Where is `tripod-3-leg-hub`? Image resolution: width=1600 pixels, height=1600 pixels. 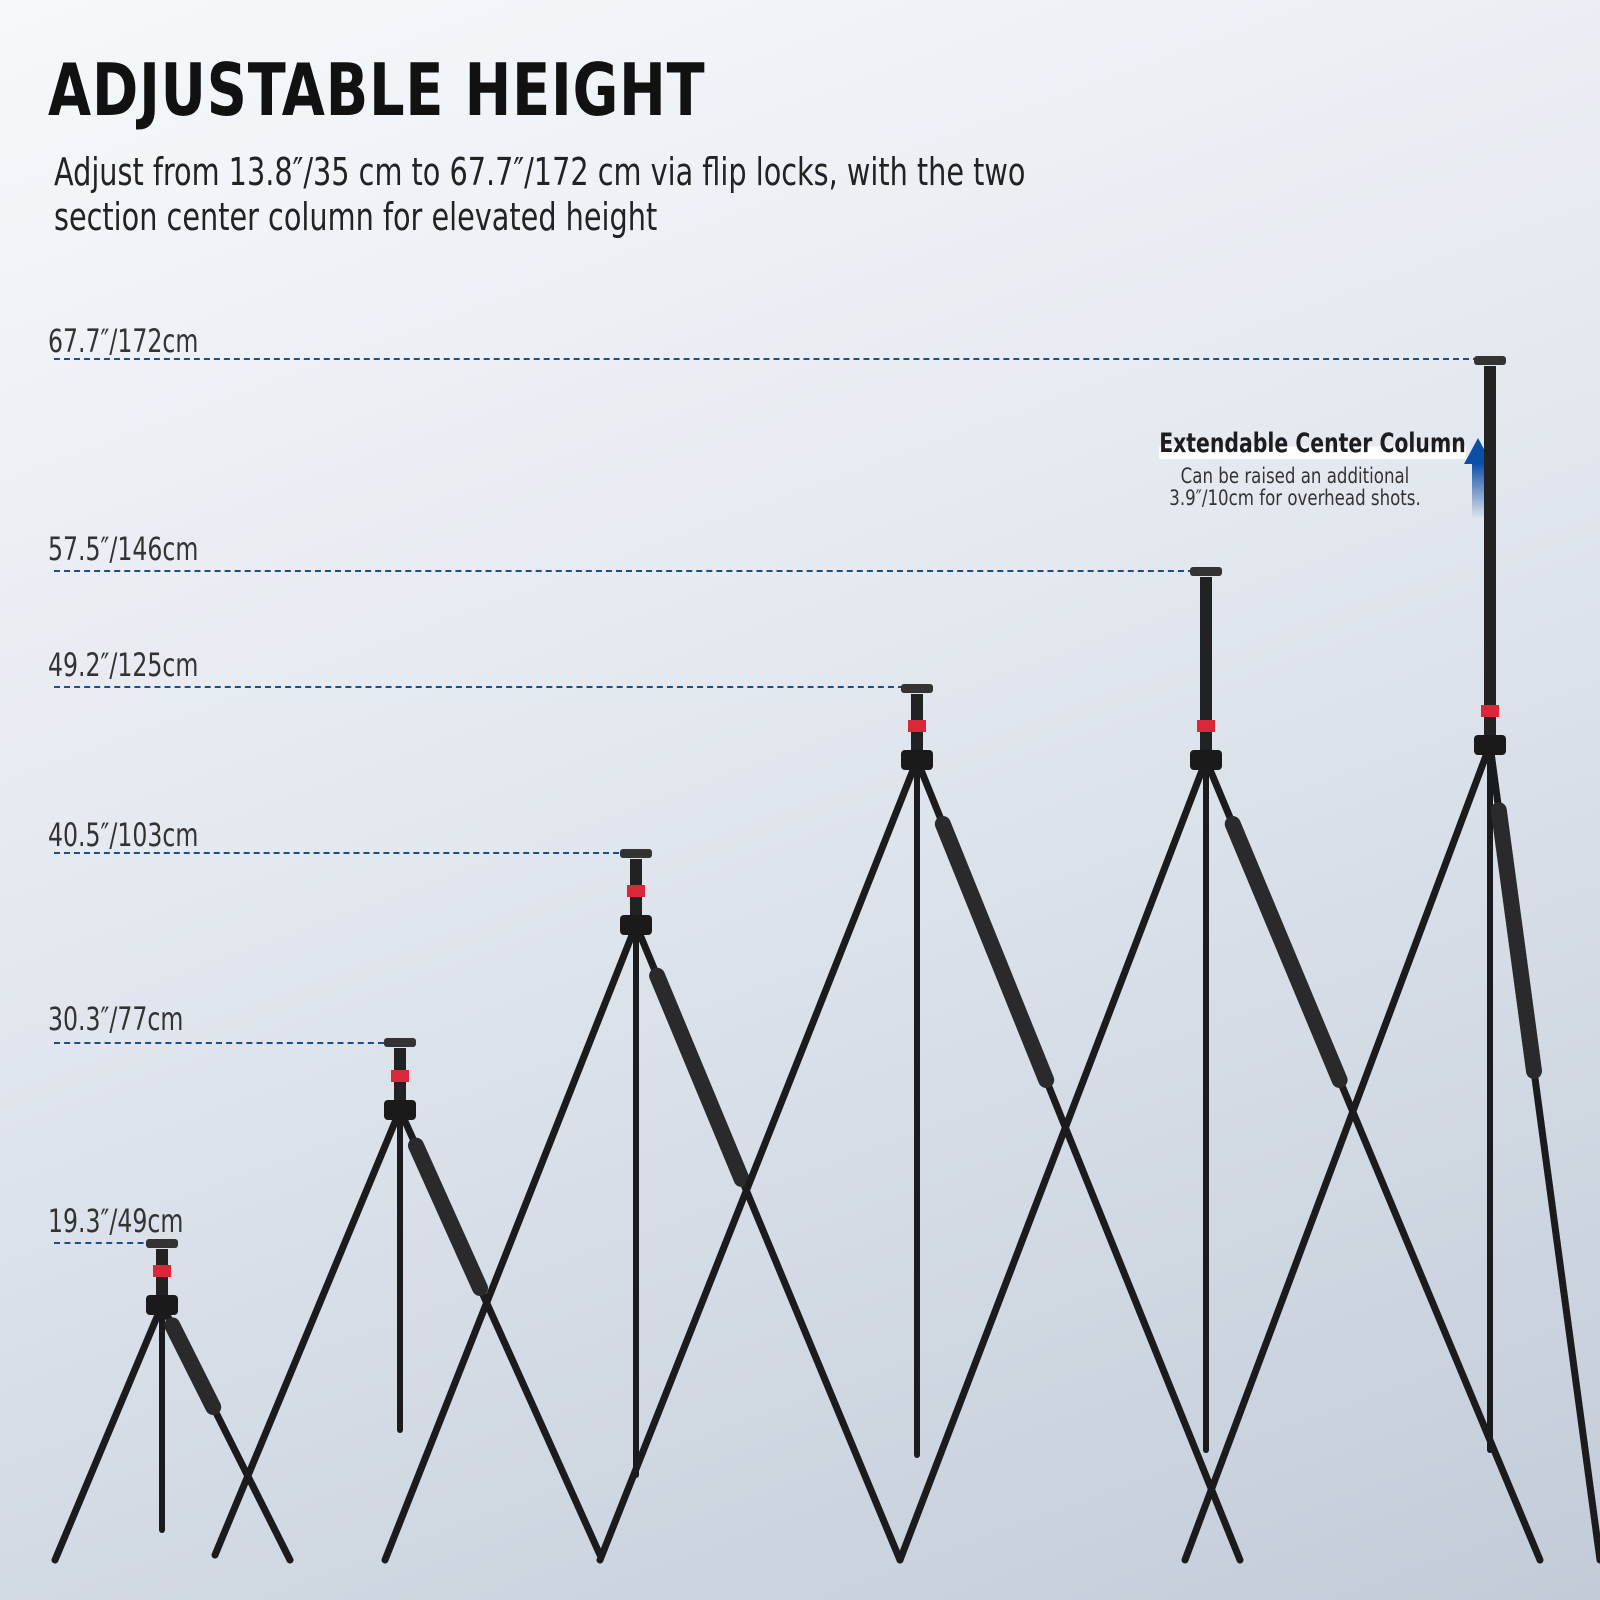 tripod-3-leg-hub is located at coordinates (917, 760).